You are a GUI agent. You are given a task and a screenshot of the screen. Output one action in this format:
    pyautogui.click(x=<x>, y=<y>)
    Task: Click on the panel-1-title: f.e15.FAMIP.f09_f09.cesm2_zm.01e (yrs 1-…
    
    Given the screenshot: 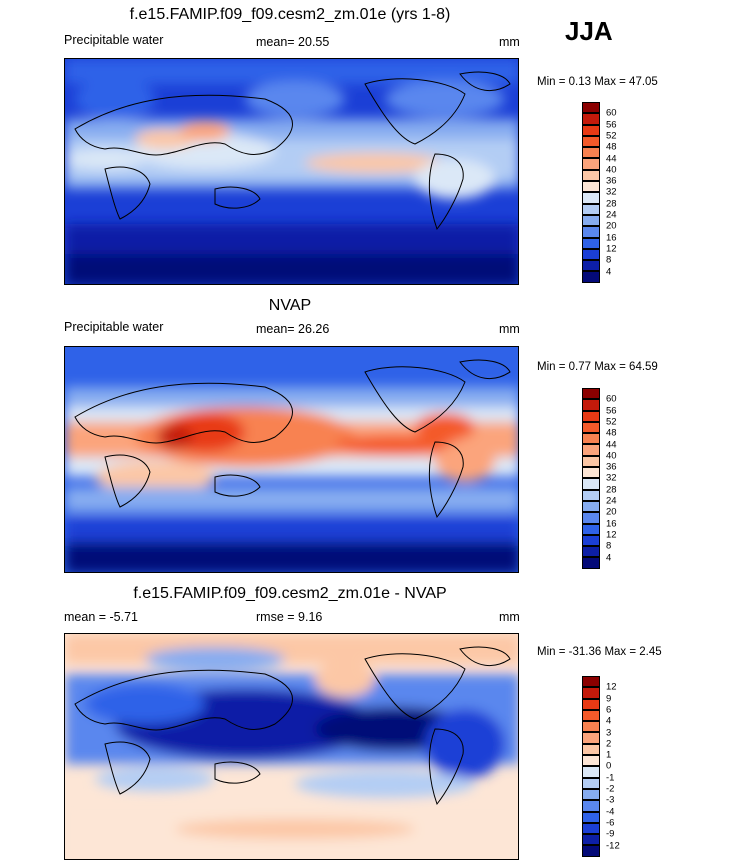 What is the action you would take?
    pyautogui.click(x=290, y=14)
    